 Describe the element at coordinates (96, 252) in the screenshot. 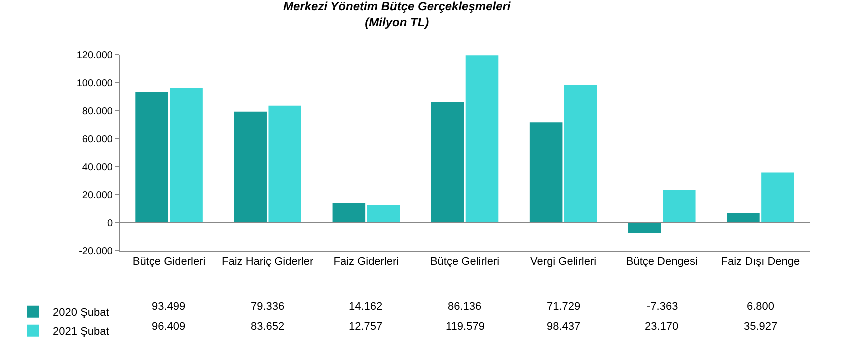

I see `y-tick-label: -20.000` at that location.